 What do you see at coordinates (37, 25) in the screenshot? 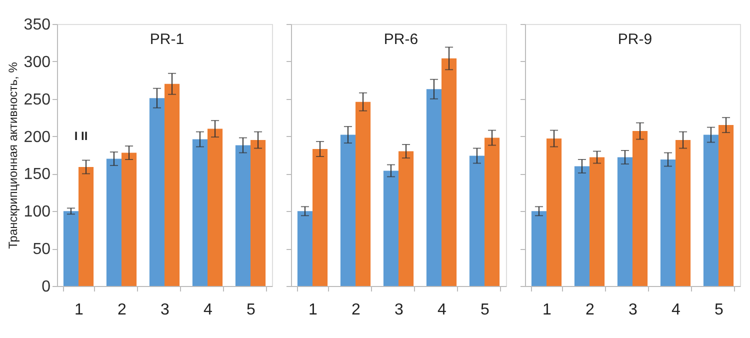
I see `y-tick-label: 350` at bounding box center [37, 25].